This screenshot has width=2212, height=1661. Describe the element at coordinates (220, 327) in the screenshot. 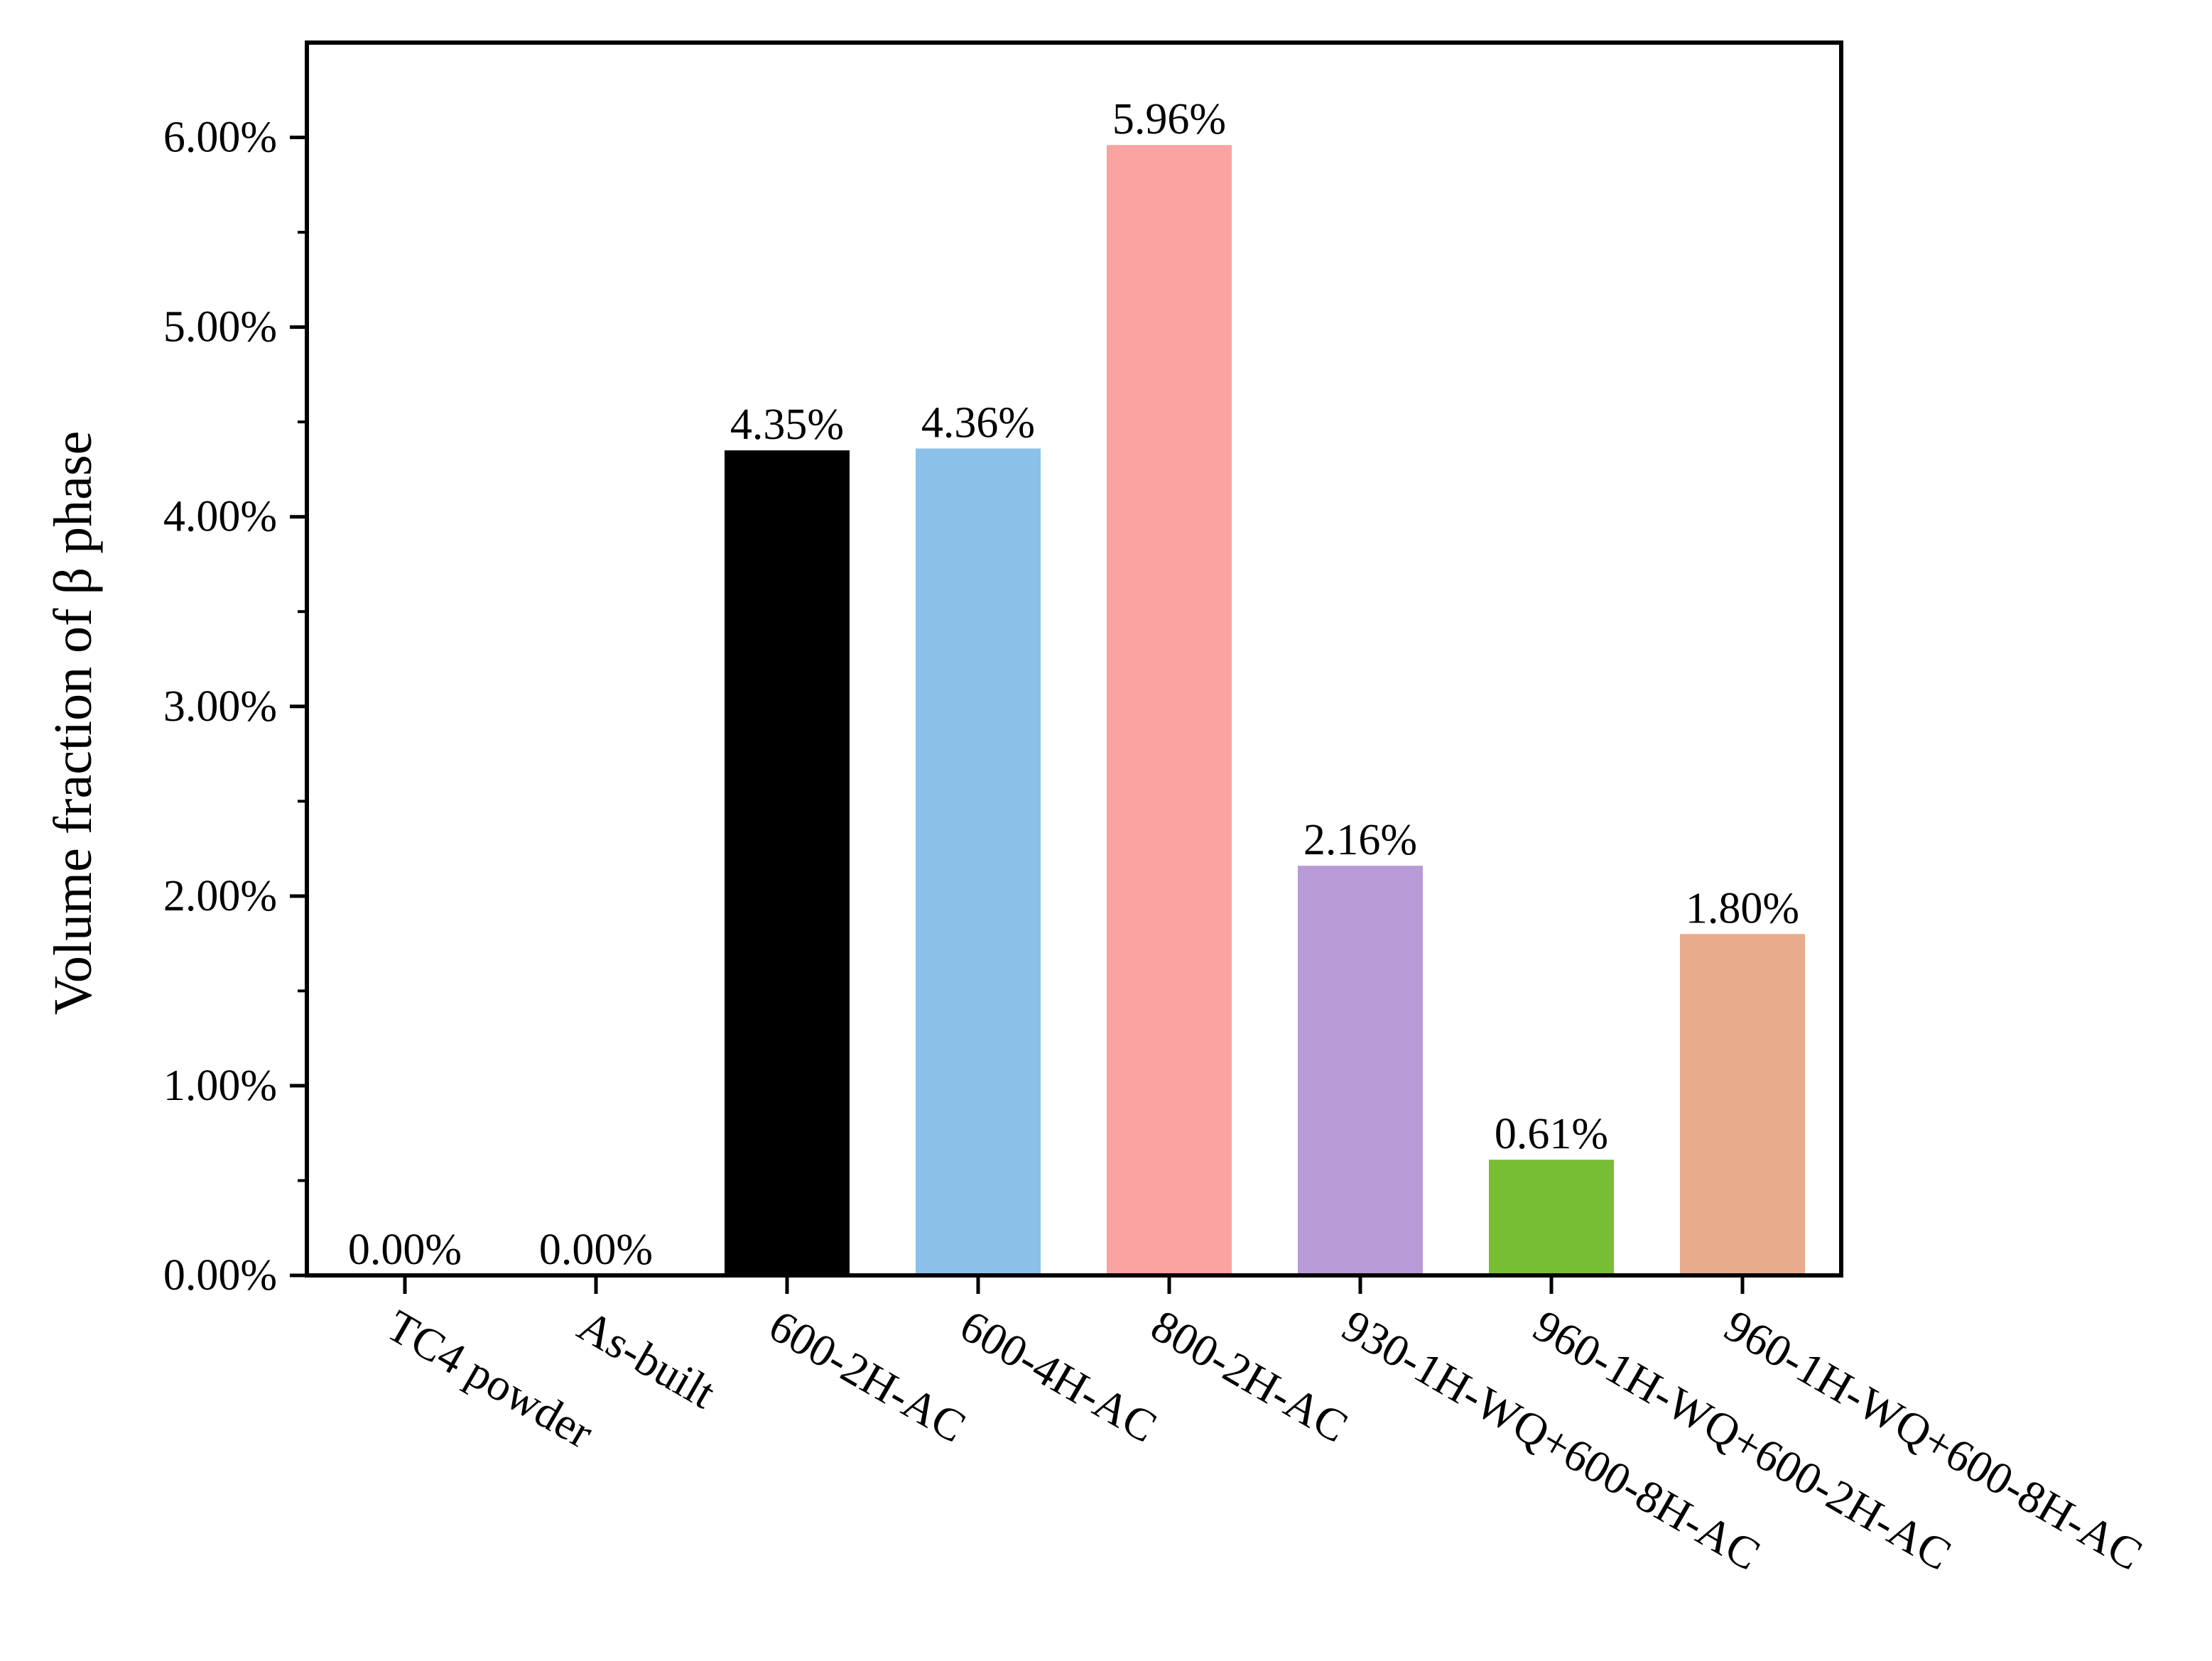

I see `y-tick-label: 5.00%` at that location.